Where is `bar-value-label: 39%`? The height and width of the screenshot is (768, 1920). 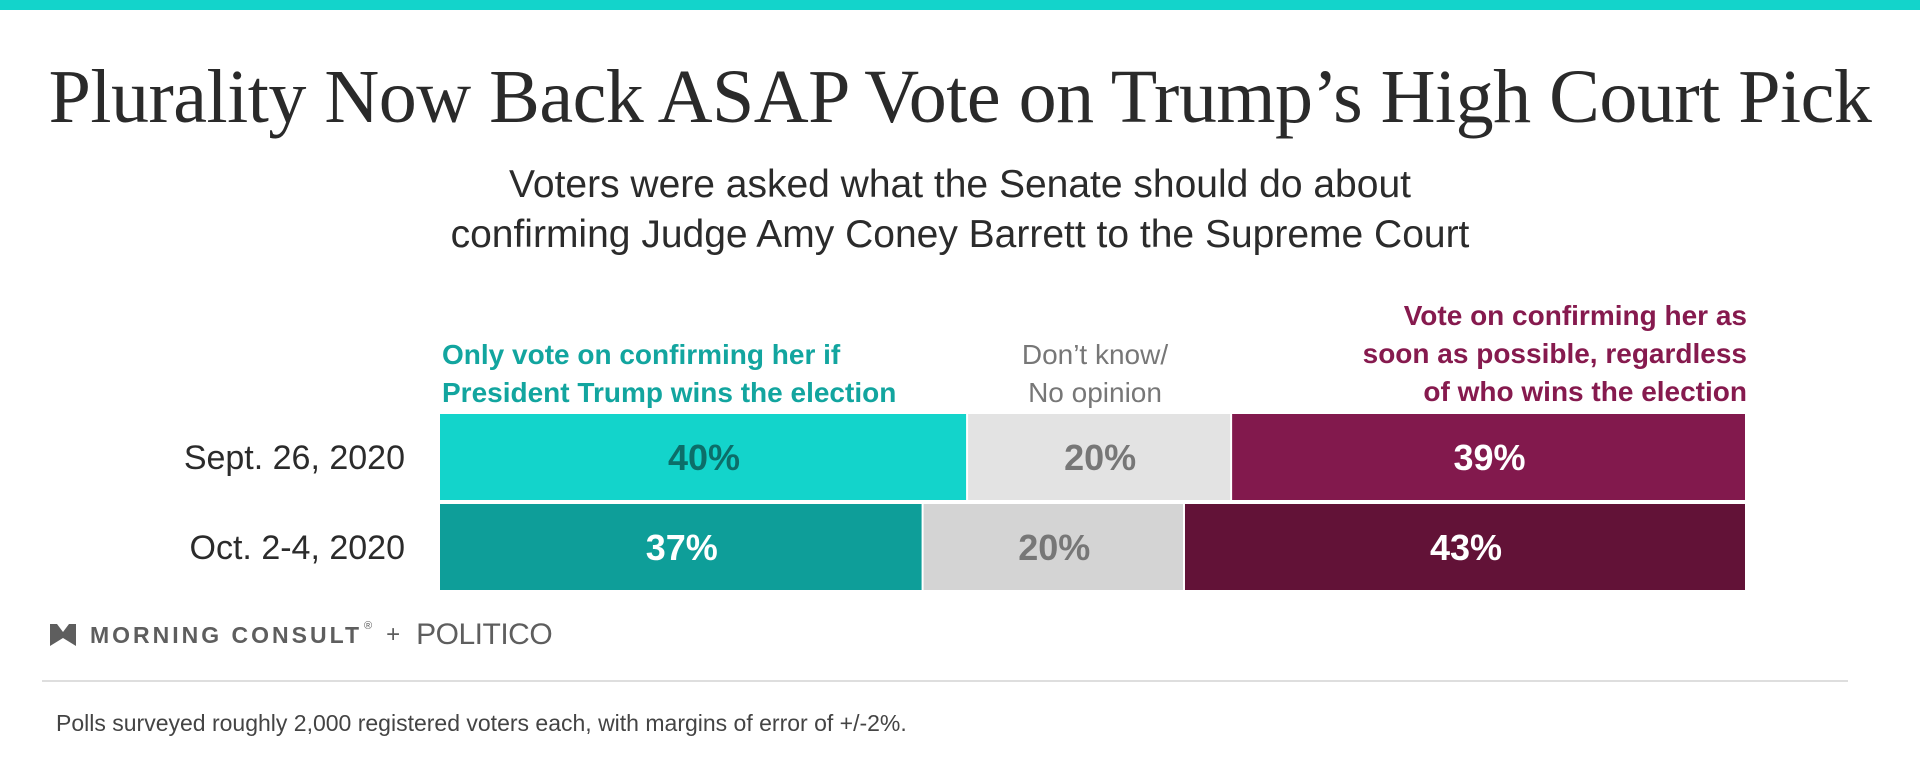 bar-value-label: 39% is located at coordinates (1490, 457).